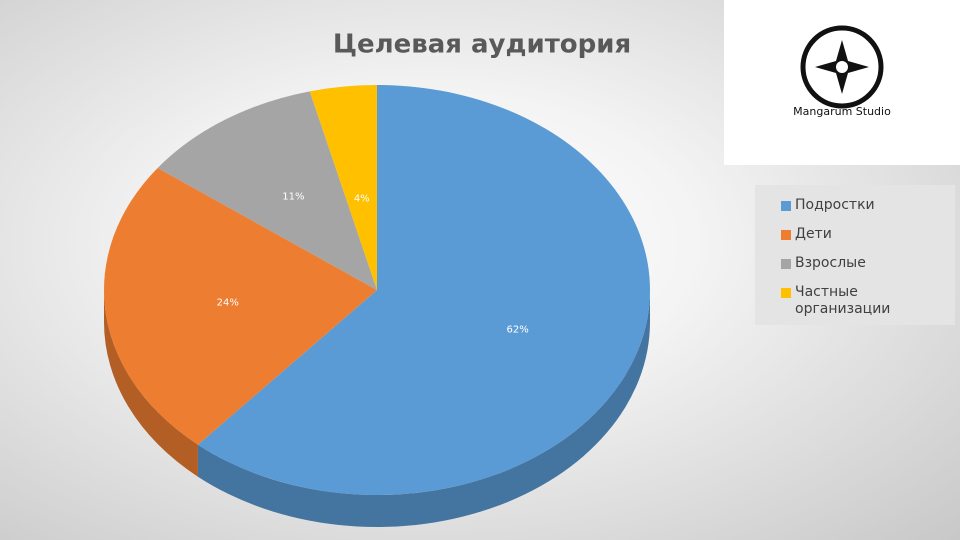 The height and width of the screenshot is (540, 960). I want to click on legend-item: Подростки, so click(853, 205).